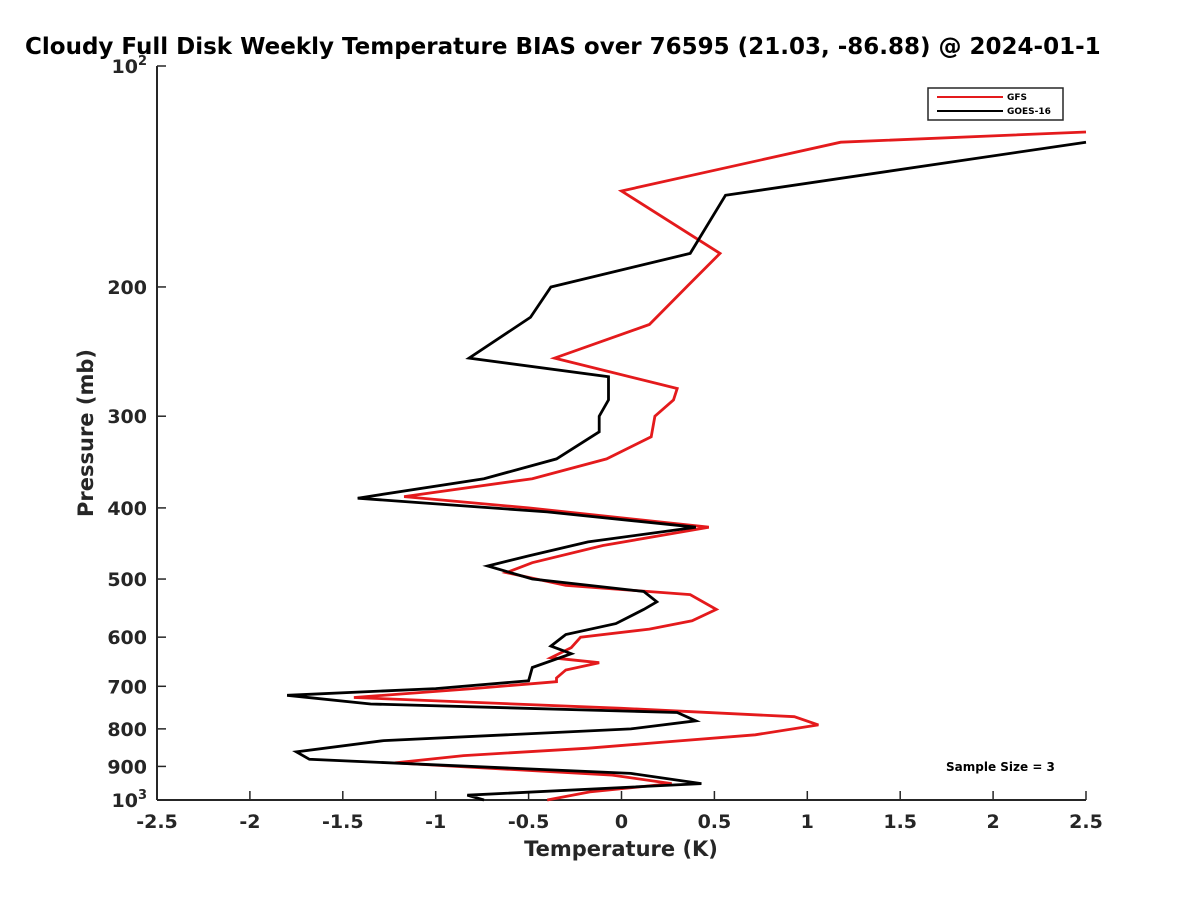  What do you see at coordinates (127, 767) in the screenshot?
I see `y-tick-label: 900` at bounding box center [127, 767].